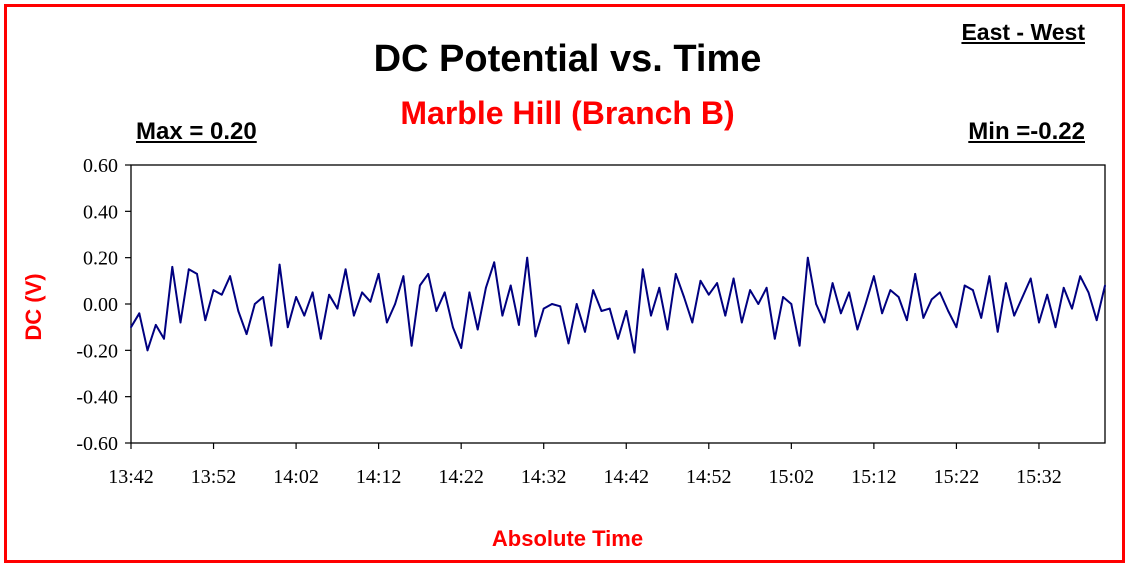 The width and height of the screenshot is (1135, 571). What do you see at coordinates (874, 477) in the screenshot?
I see `x-tick-label: 15:12` at bounding box center [874, 477].